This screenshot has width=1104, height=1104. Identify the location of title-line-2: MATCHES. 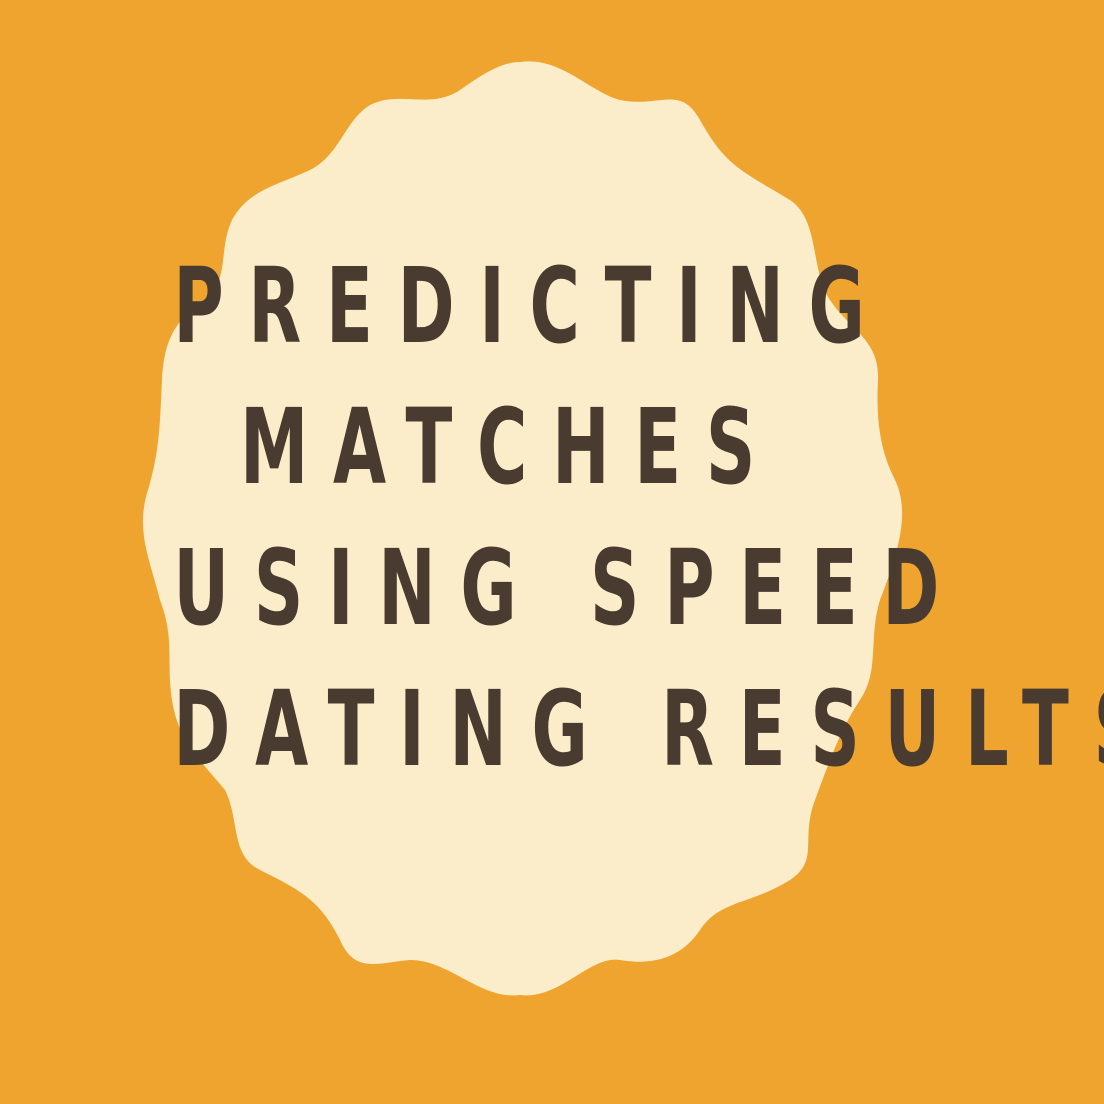
(510, 447).